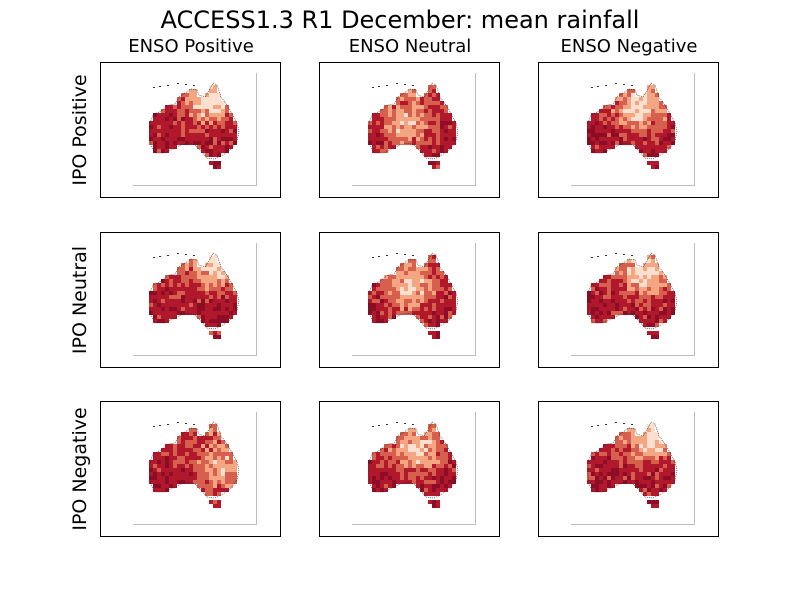  Describe the element at coordinates (632, 295) in the screenshot. I see `australia-map` at that location.